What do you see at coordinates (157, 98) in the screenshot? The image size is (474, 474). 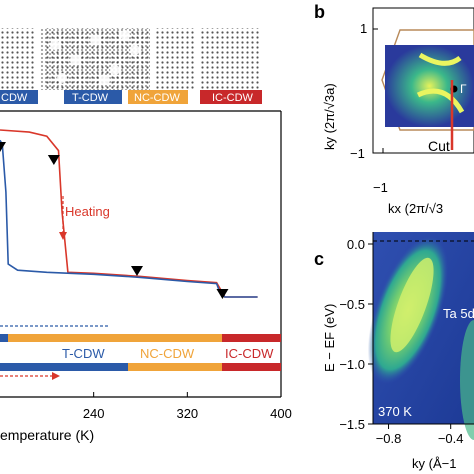 I see `phase-label-nc-cdw: NC-CDW` at bounding box center [157, 98].